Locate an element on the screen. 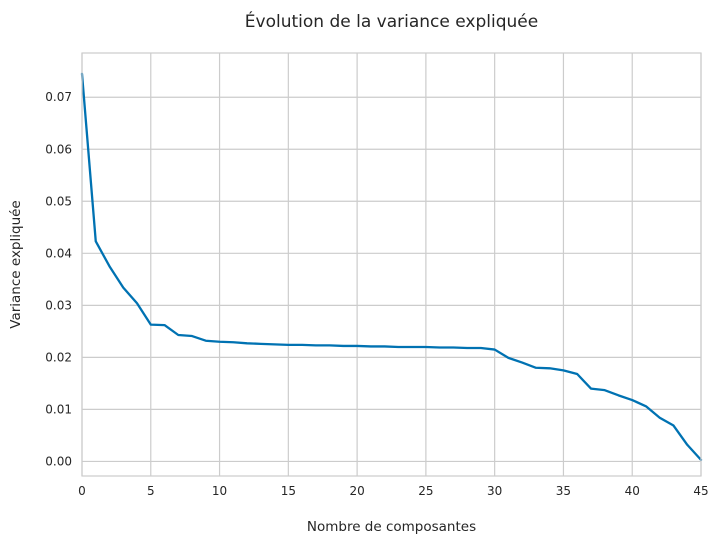 The width and height of the screenshot is (719, 544). x-tick-label: 0 is located at coordinates (82, 491).